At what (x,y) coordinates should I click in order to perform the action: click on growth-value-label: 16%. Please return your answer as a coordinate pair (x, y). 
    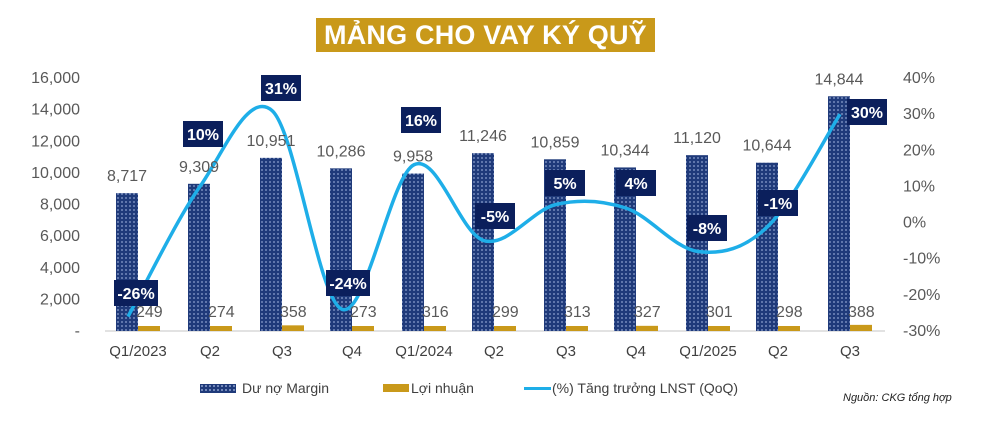
    Looking at the image, I should click on (421, 121).